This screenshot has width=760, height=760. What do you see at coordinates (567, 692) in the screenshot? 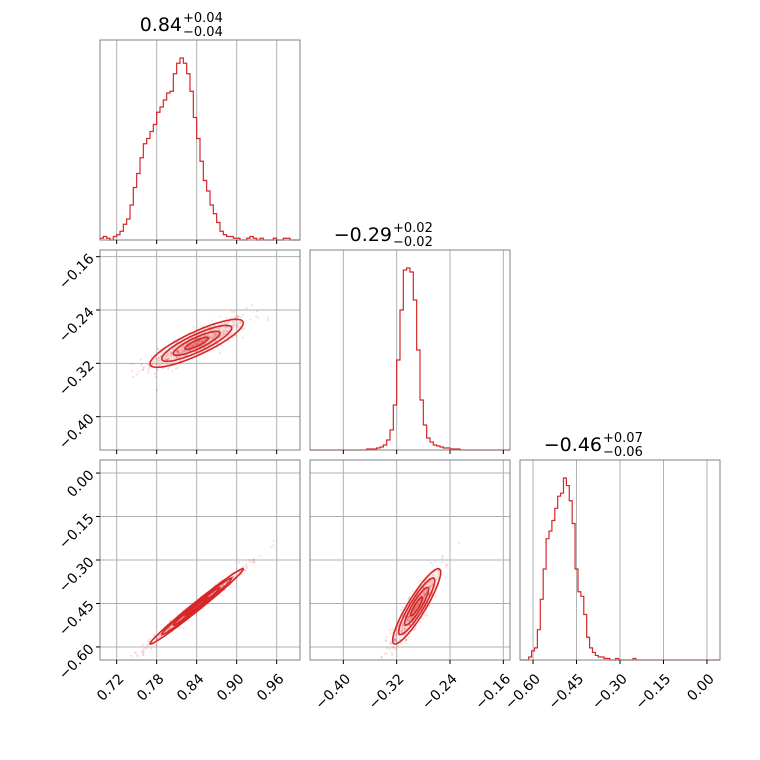
I see `x-tick-label-param-2: −0.45` at bounding box center [567, 692].